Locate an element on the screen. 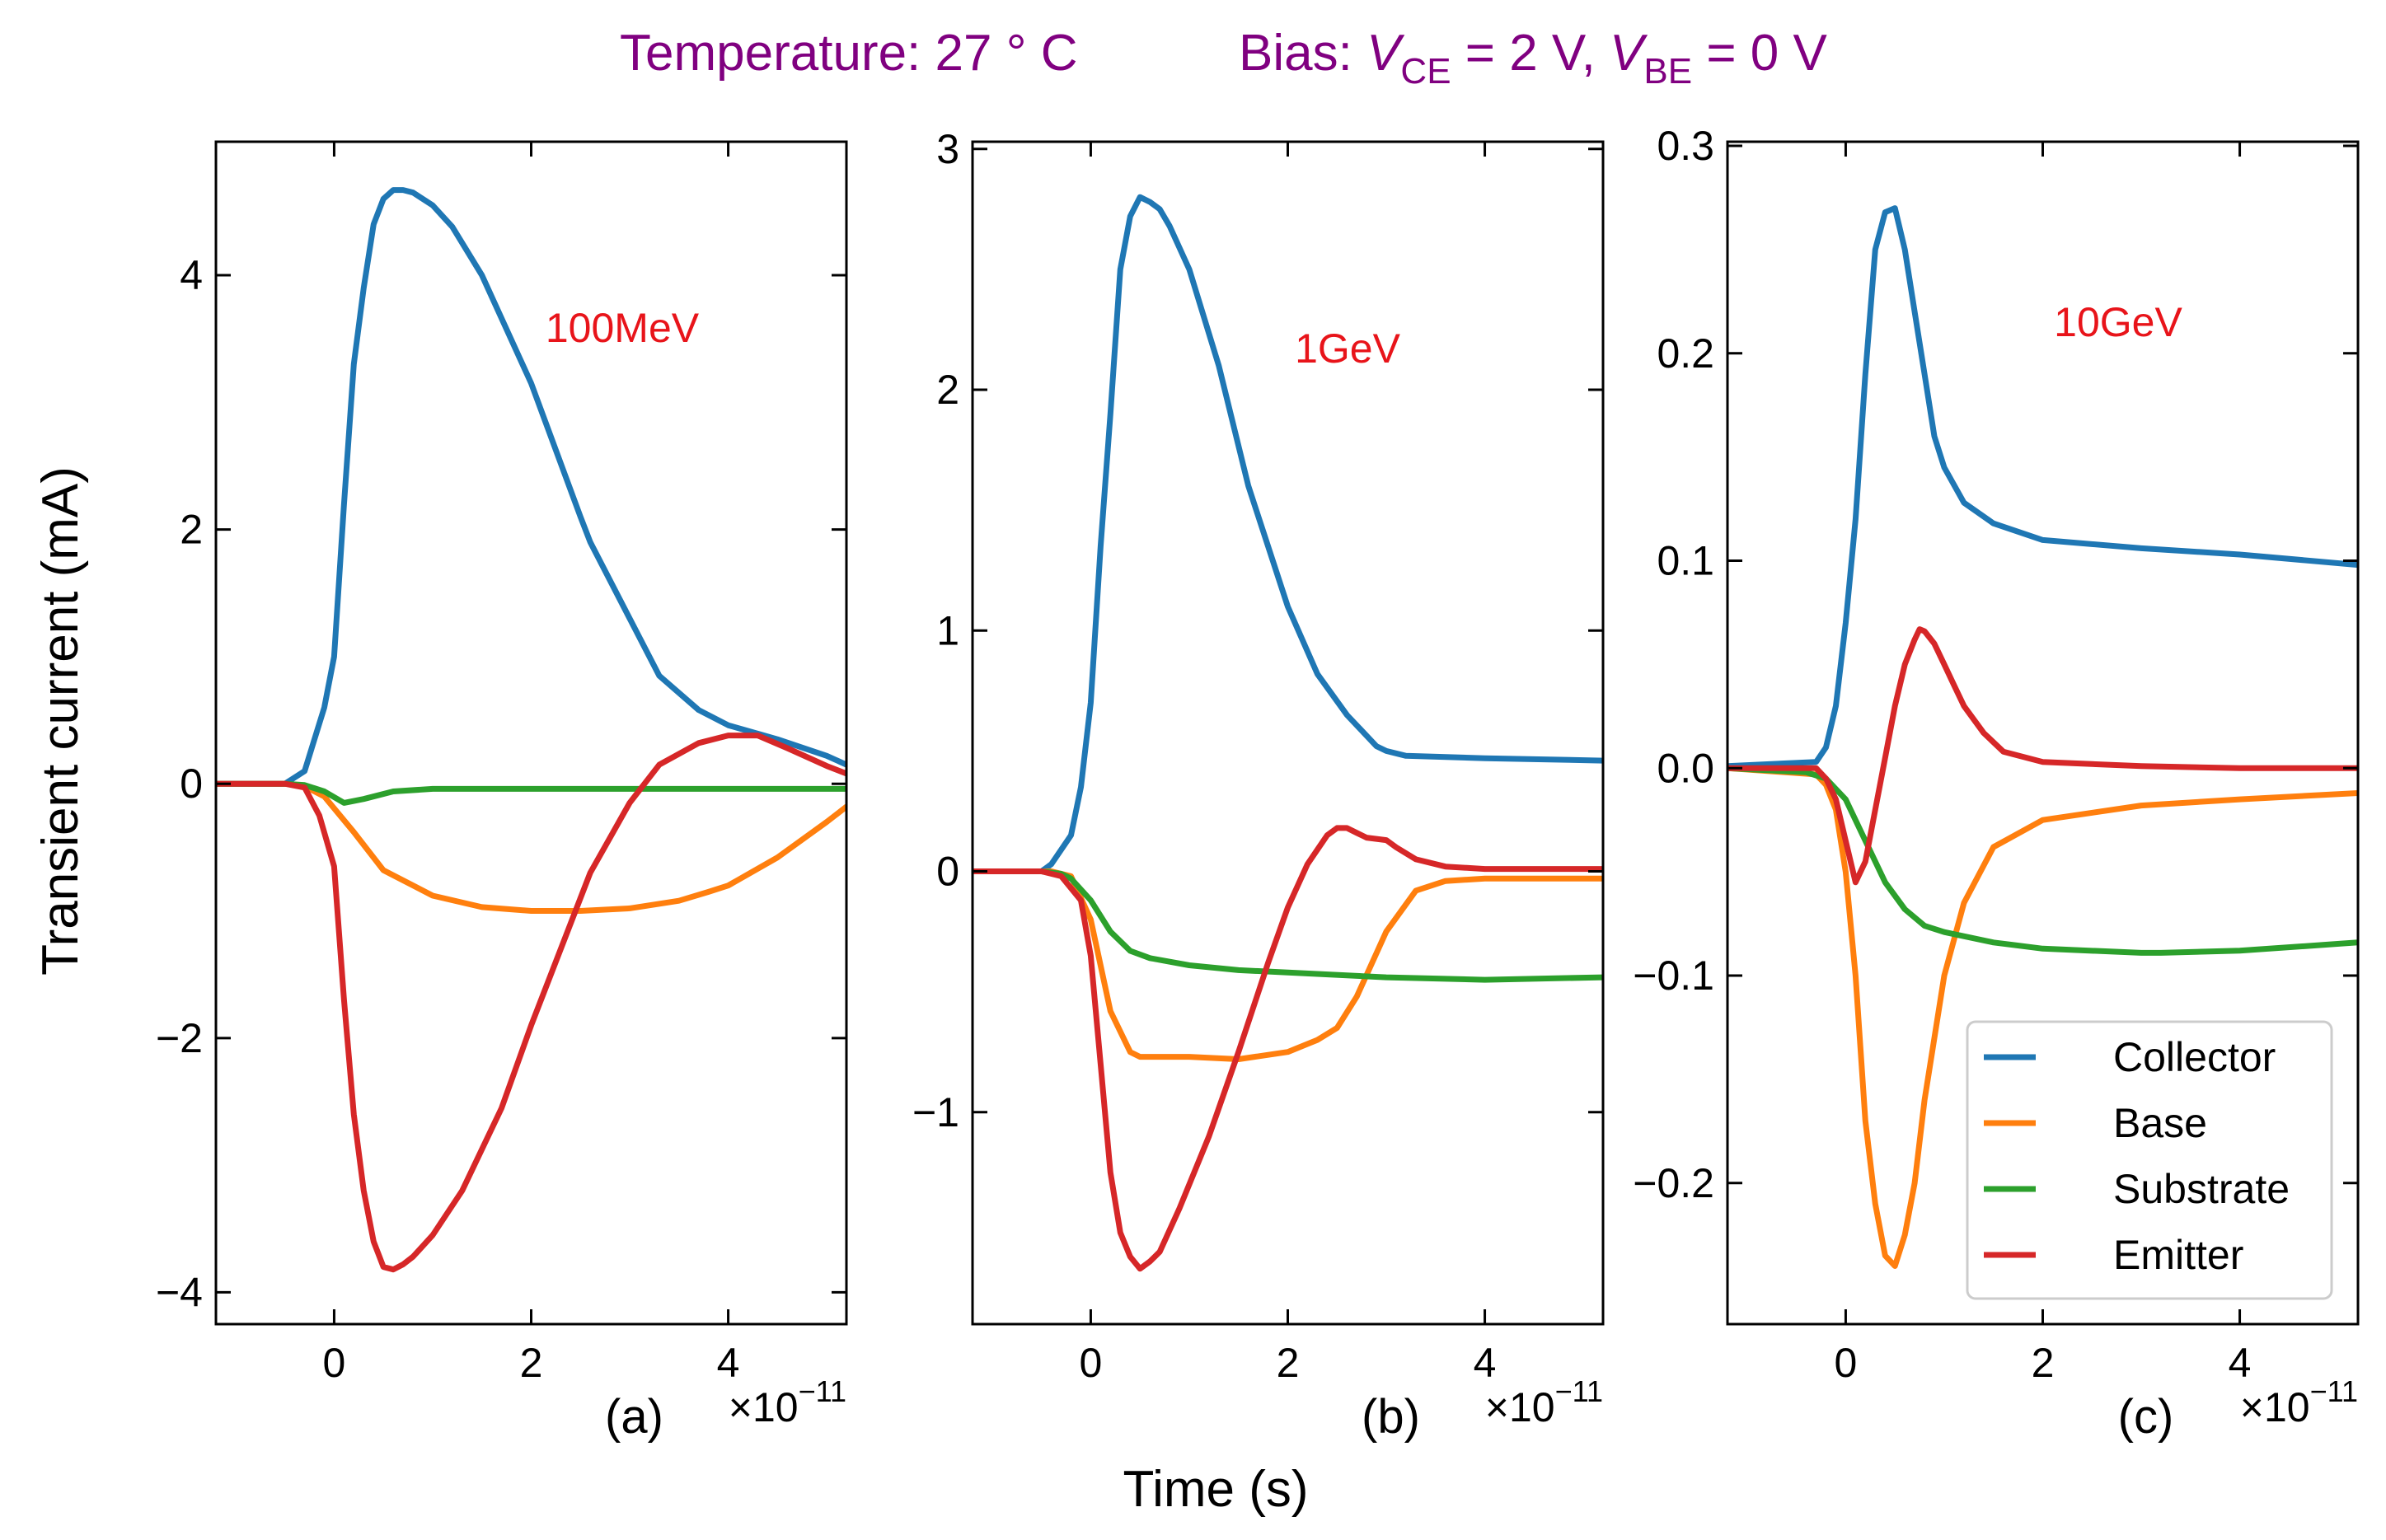 The height and width of the screenshot is (1540, 2386). vce-subscript: CE is located at coordinates (1425, 71).